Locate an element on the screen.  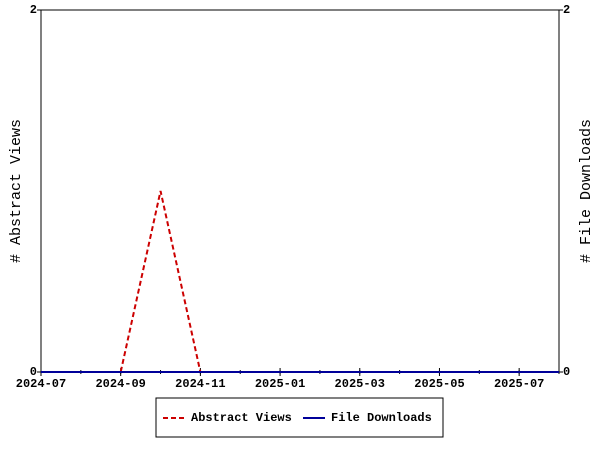
x-tick-label: 2025-01 is located at coordinates (280, 384).